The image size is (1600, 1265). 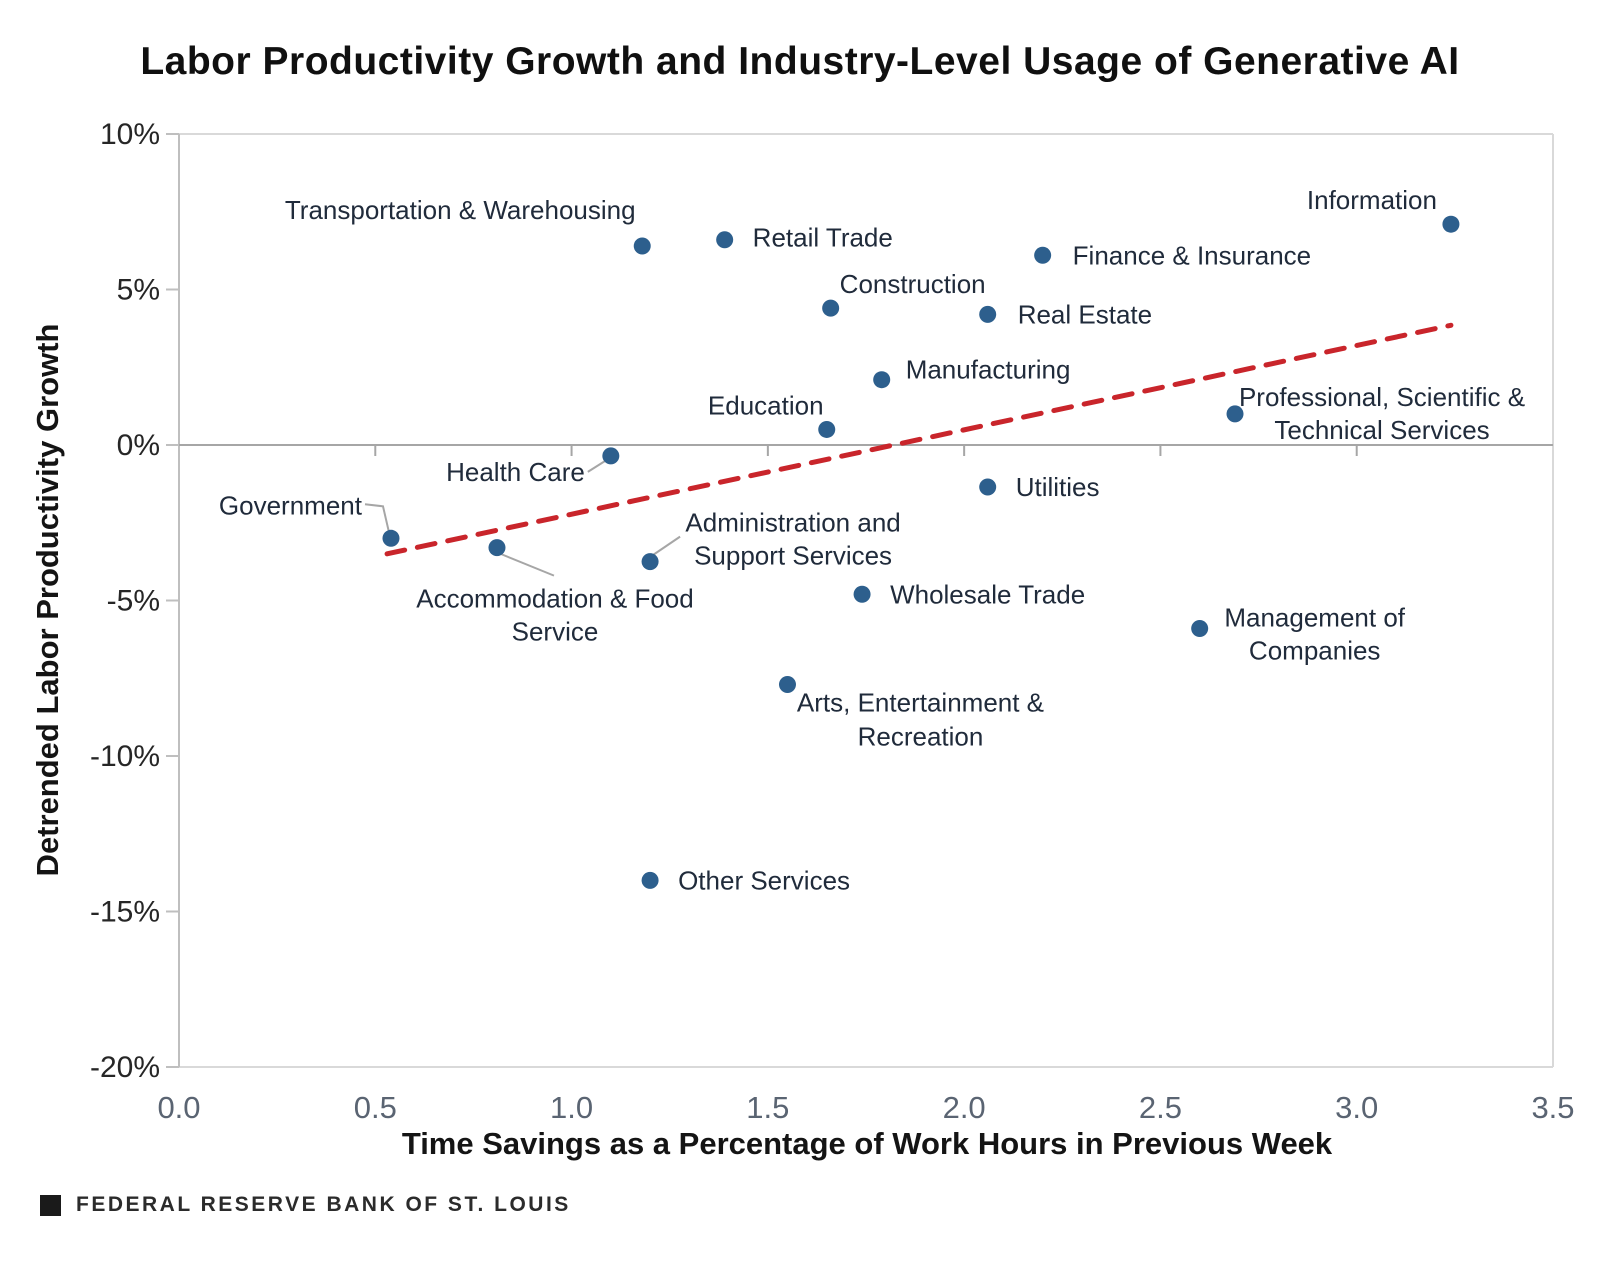 What do you see at coordinates (1160, 1107) in the screenshot?
I see `x-tick-label: 2.5` at bounding box center [1160, 1107].